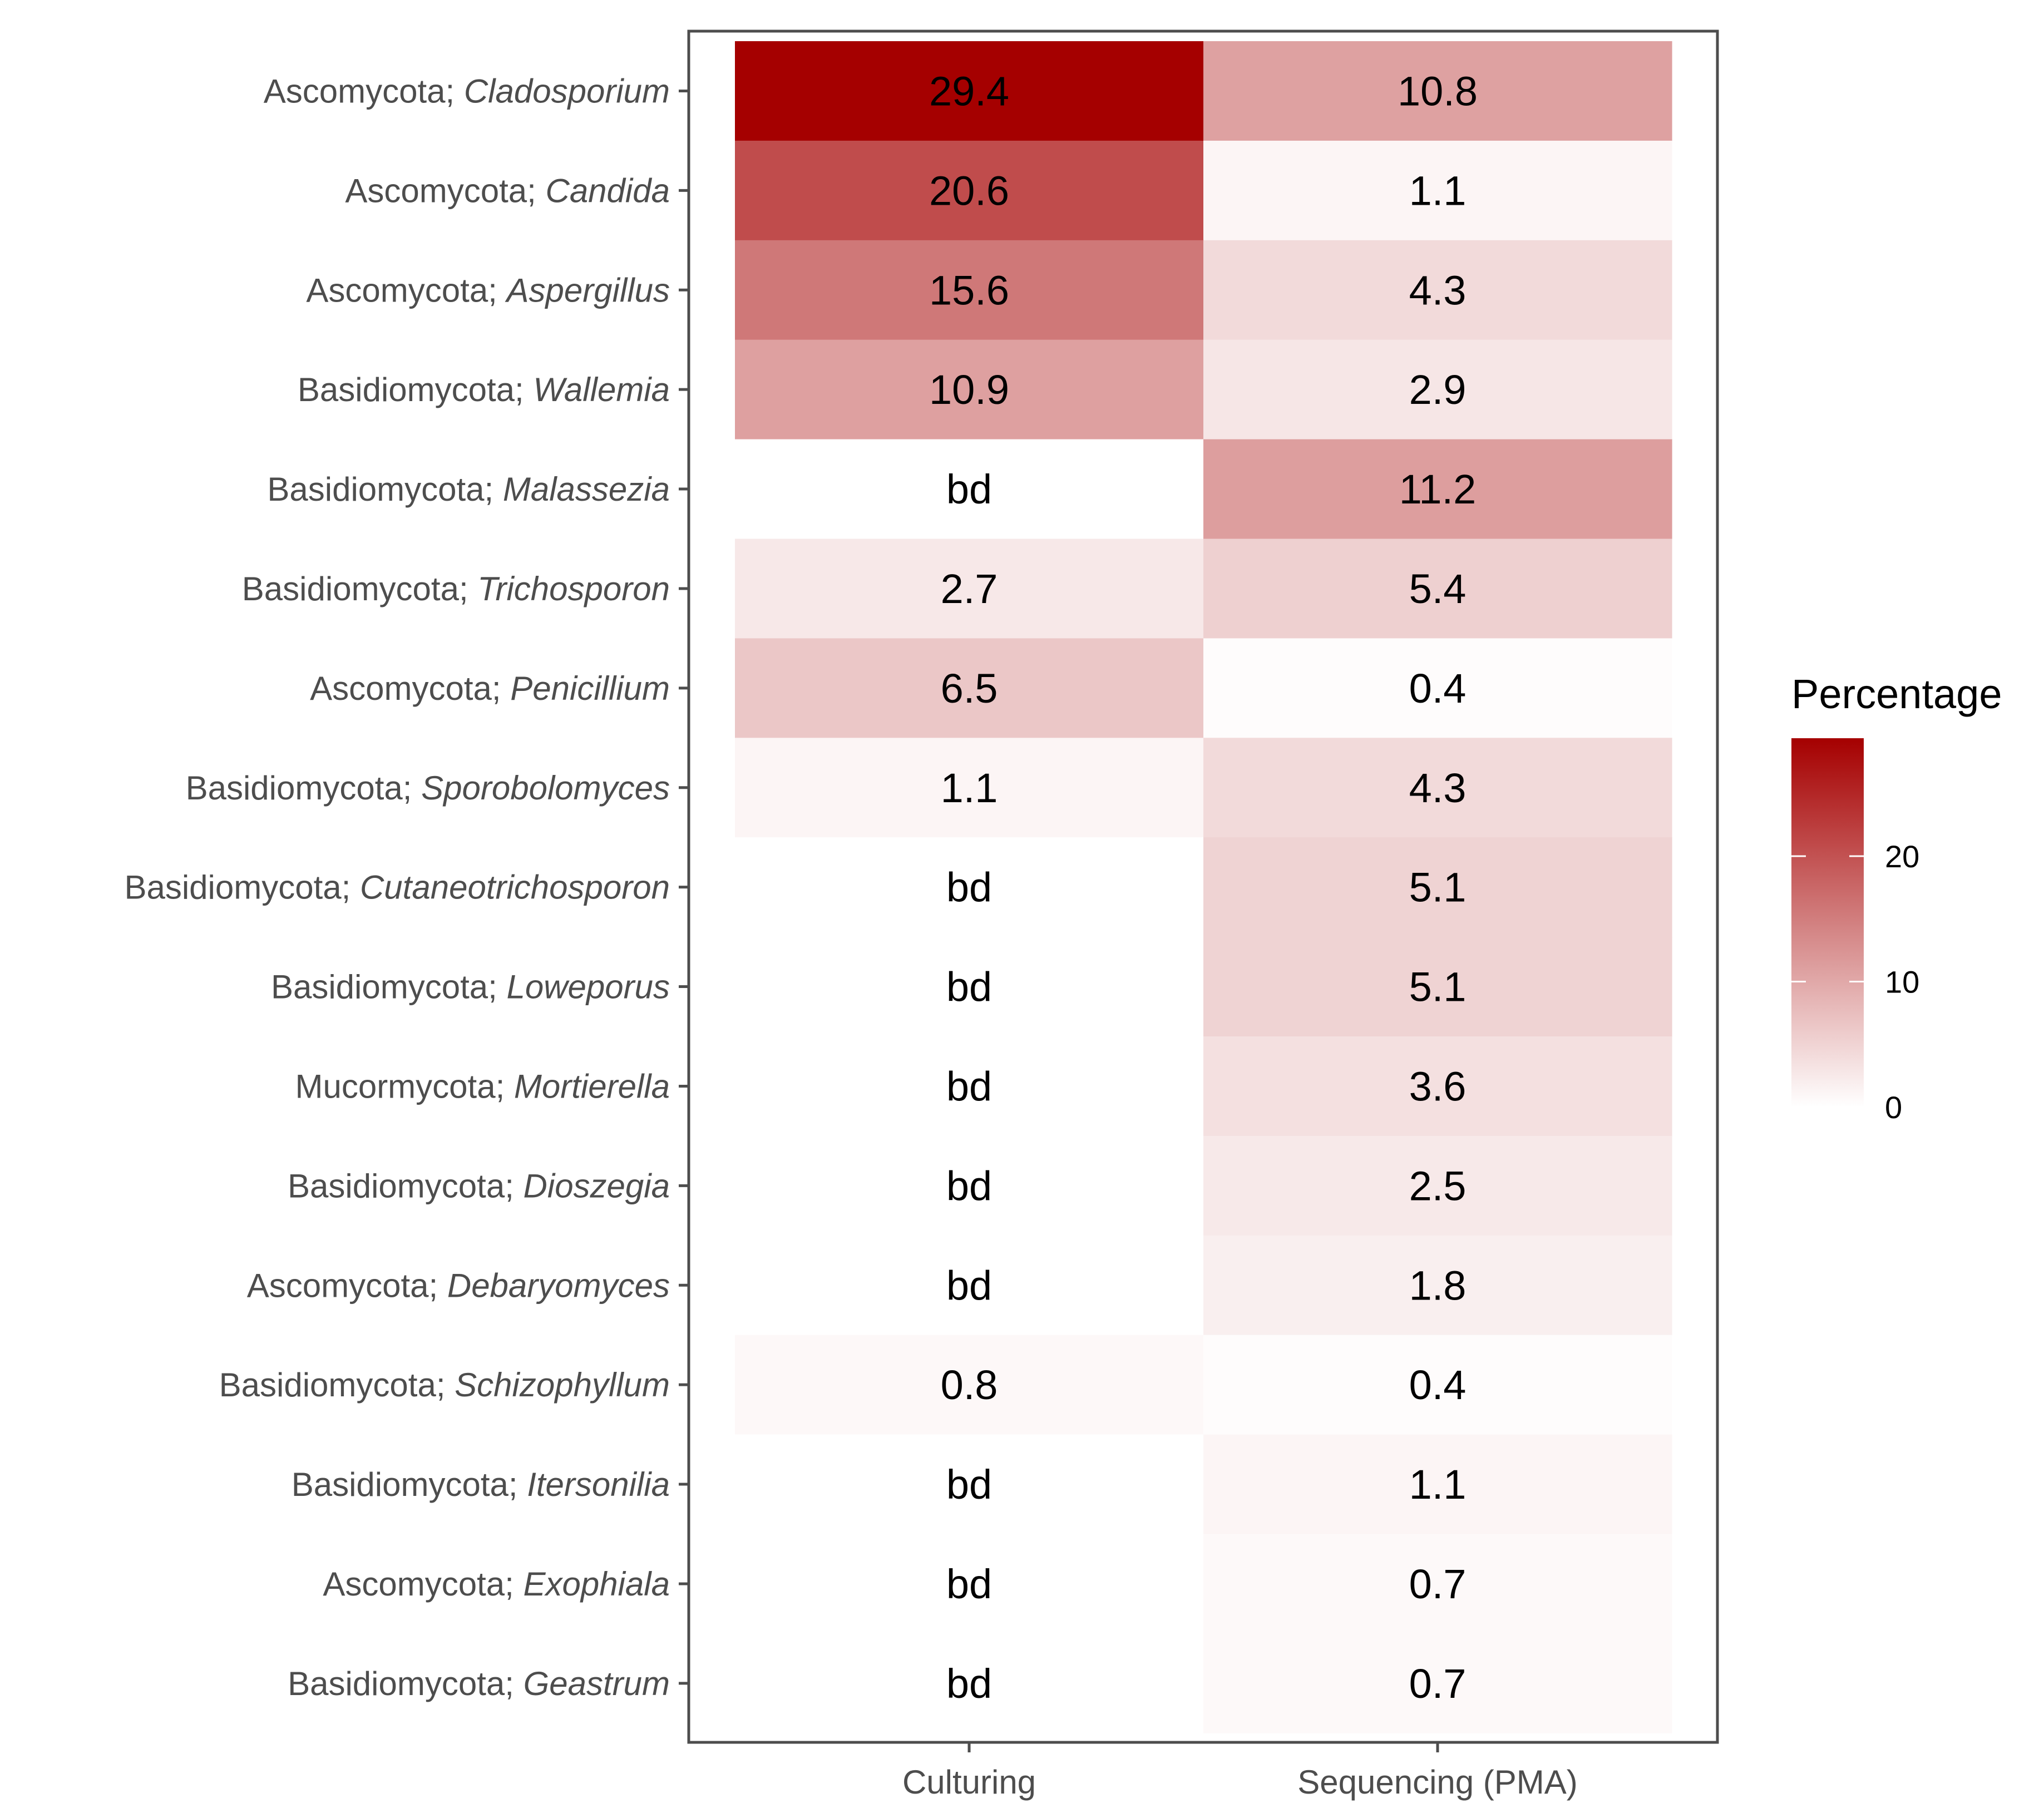  I want to click on cell-value-label: 2.9, so click(1438, 390).